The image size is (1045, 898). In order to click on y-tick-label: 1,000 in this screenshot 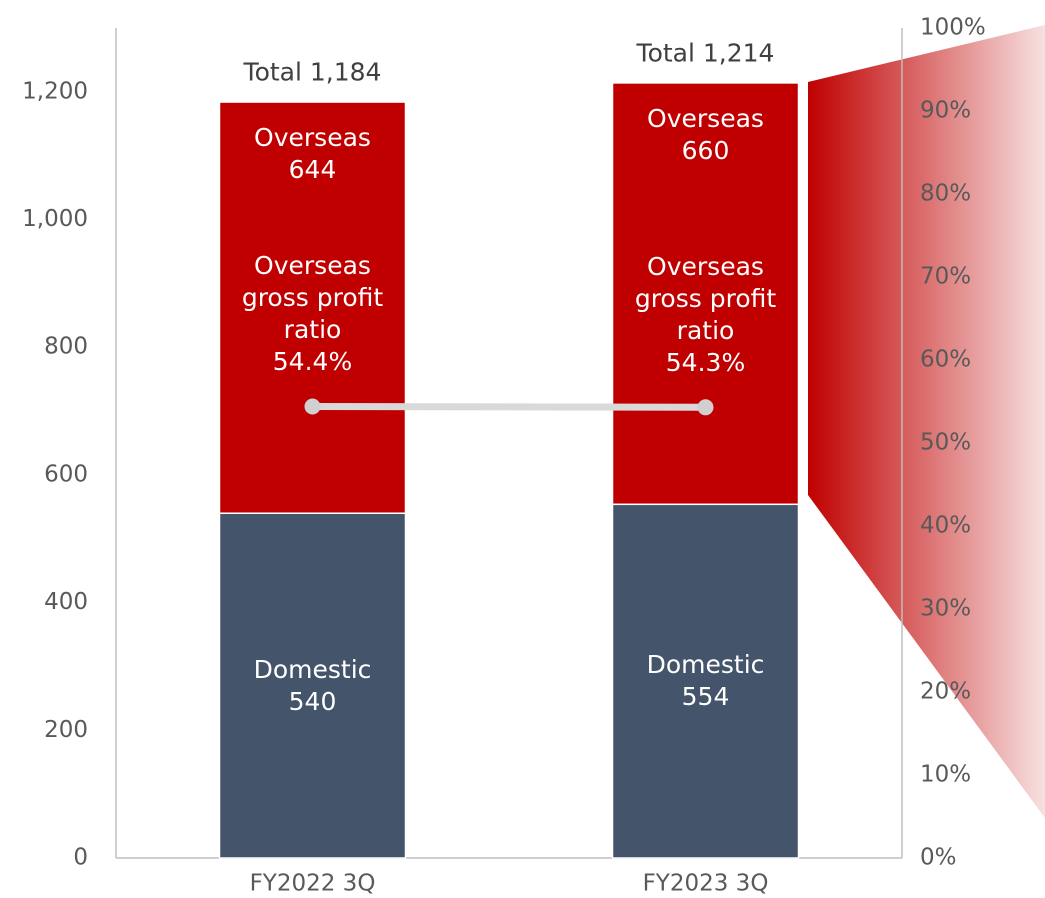, I will do `click(55, 219)`.